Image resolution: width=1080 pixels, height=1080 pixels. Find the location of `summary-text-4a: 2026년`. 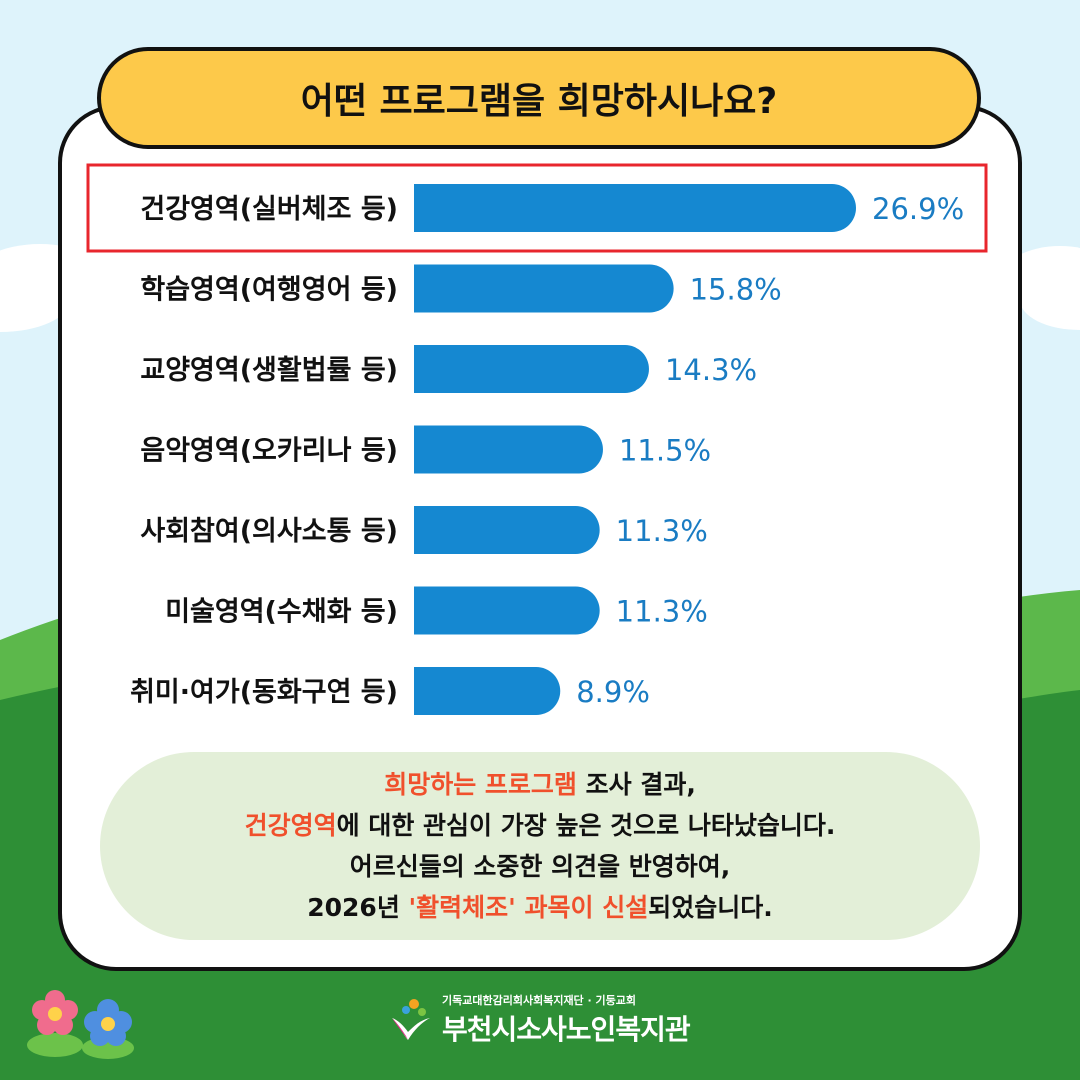

summary-text-4a: 2026년 is located at coordinates (358, 907).